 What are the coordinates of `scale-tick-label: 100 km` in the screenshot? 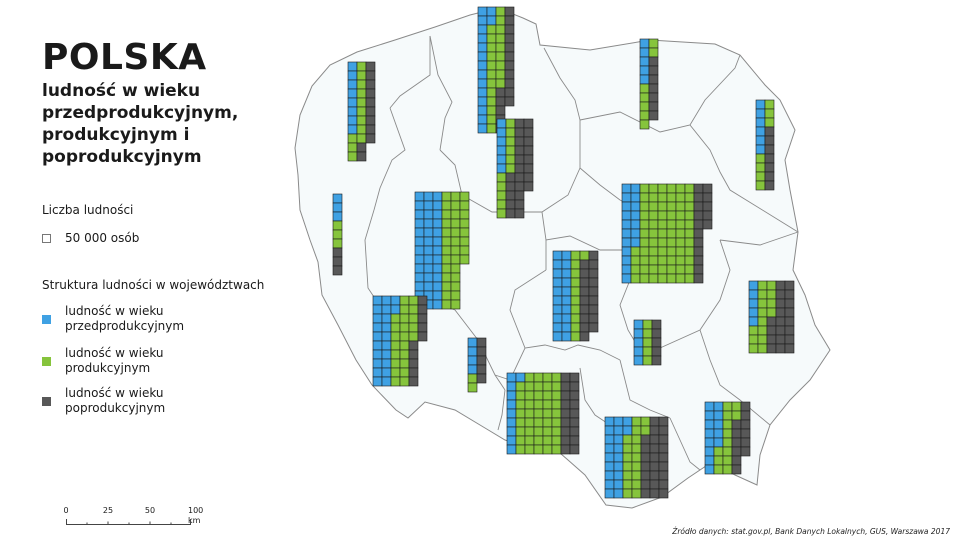 It's located at (196, 515).